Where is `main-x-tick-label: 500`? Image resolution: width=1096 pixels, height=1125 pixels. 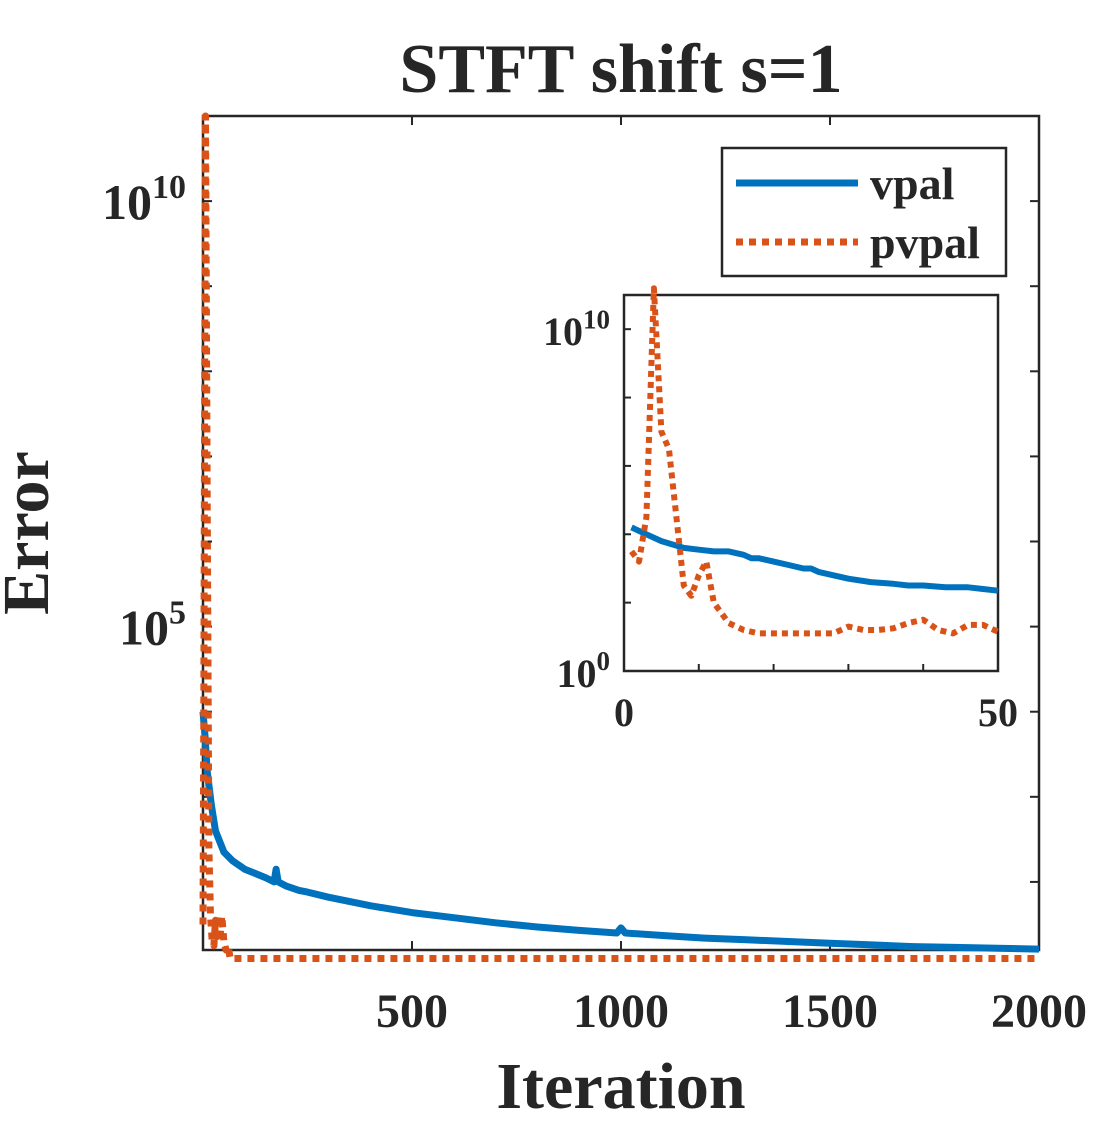
main-x-tick-label: 500 is located at coordinates (412, 1011).